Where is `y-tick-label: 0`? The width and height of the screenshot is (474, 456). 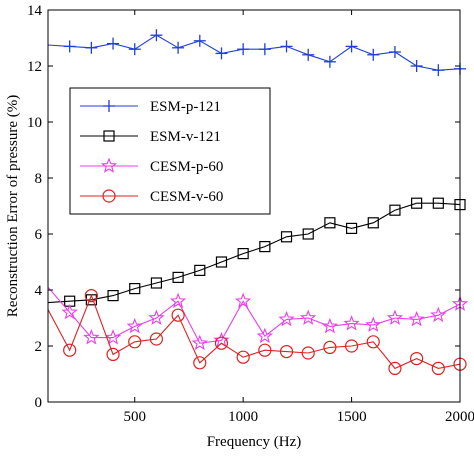
y-tick-label: 0 is located at coordinates (39, 403).